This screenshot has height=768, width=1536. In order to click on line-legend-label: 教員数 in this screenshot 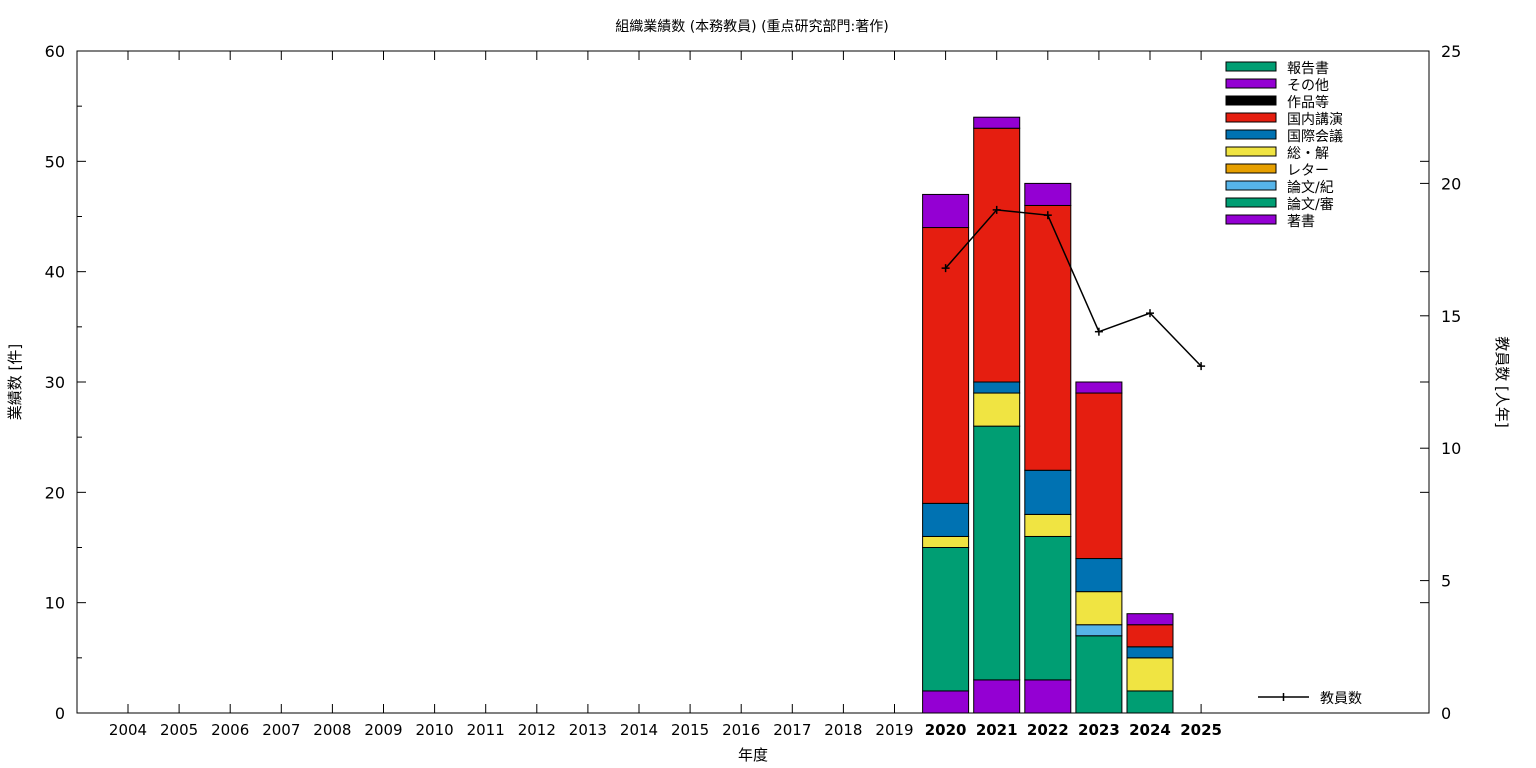, I will do `click(1341, 699)`.